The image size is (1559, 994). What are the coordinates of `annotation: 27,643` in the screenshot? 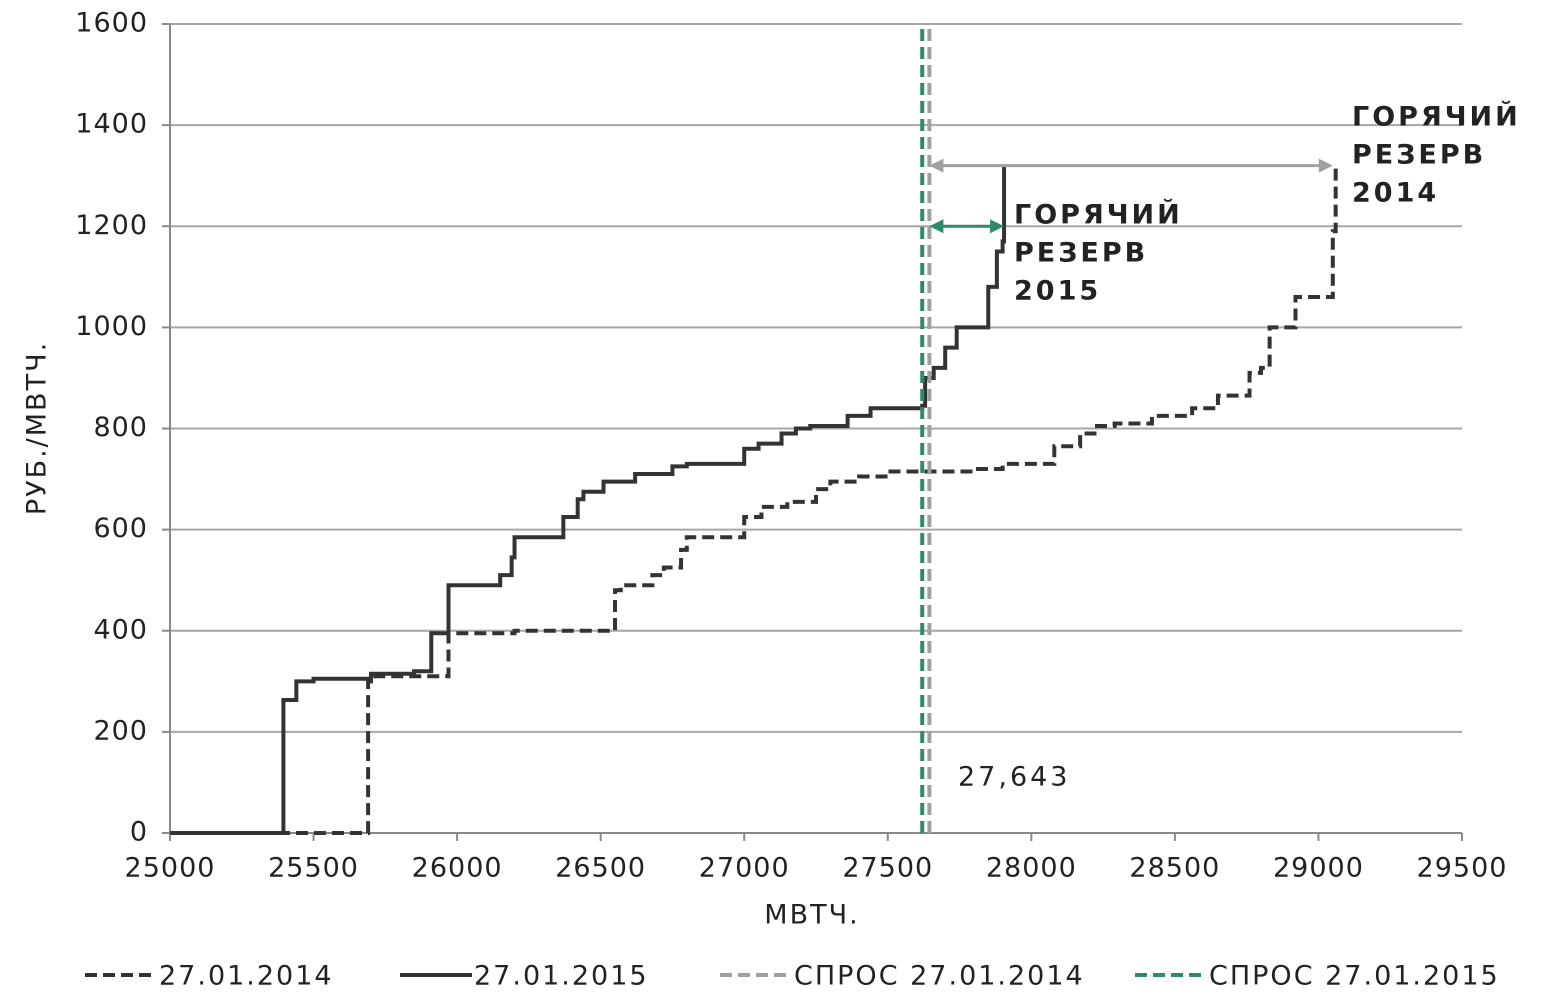 It's located at (1014, 777).